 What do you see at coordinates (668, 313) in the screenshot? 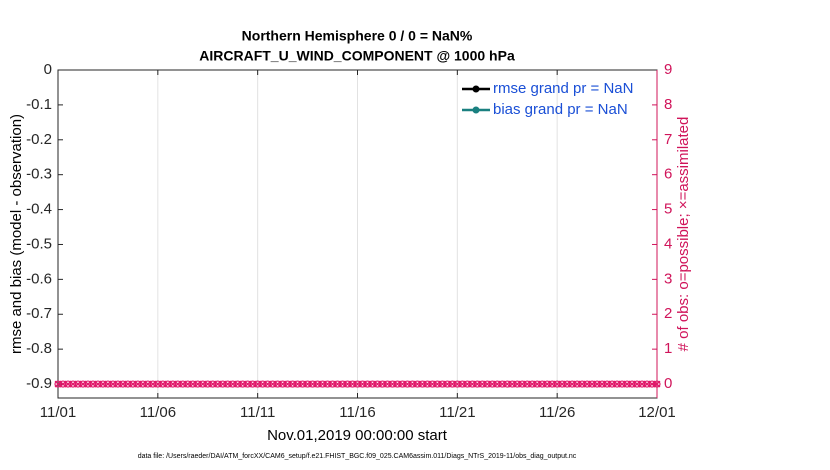
I see `y2-tick-label: 2` at bounding box center [668, 313].